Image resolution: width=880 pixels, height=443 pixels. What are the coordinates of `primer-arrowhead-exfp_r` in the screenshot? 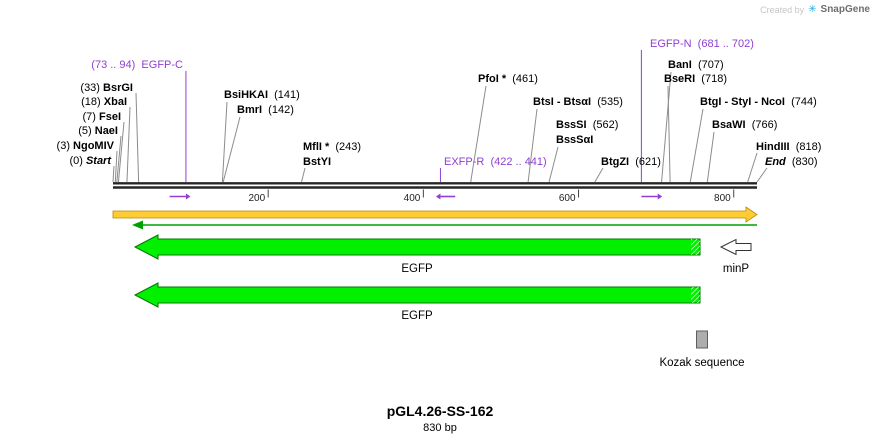 It's located at (438, 196).